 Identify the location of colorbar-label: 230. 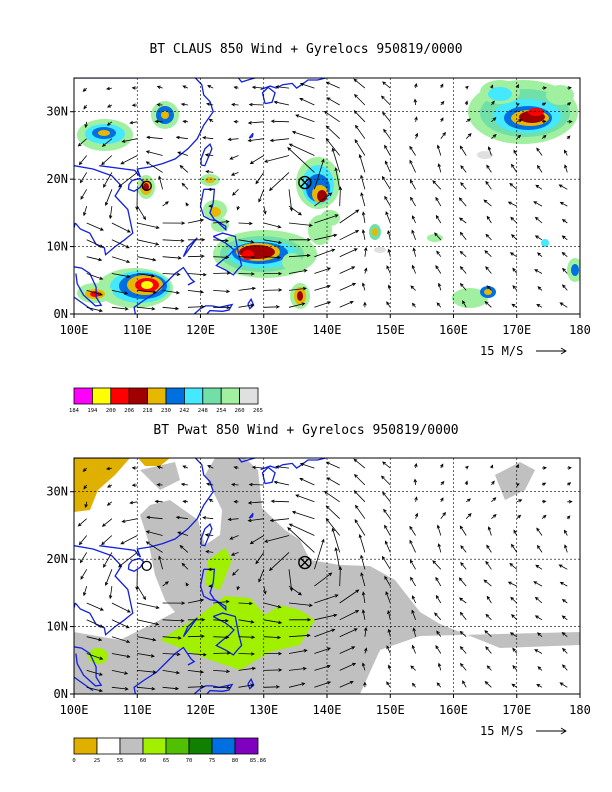
(166, 411).